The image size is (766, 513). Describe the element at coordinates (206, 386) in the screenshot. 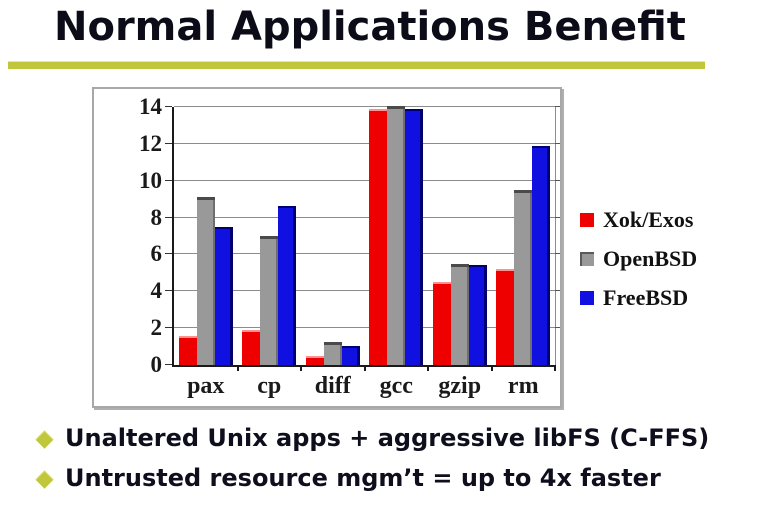

I see `x-axis-label-pax: pax` at that location.